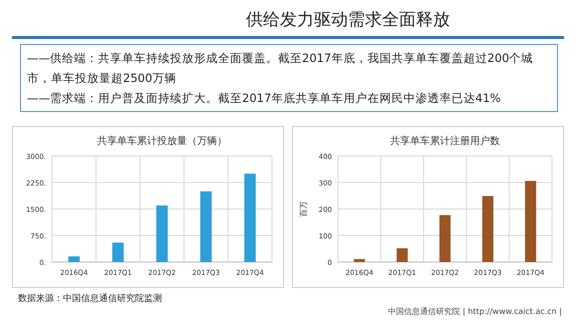 The height and width of the screenshot is (324, 576). Describe the element at coordinates (475, 311) in the screenshot. I see `text: 中国信息通信研究院 | http://www.caict.ac.cn |` at that location.